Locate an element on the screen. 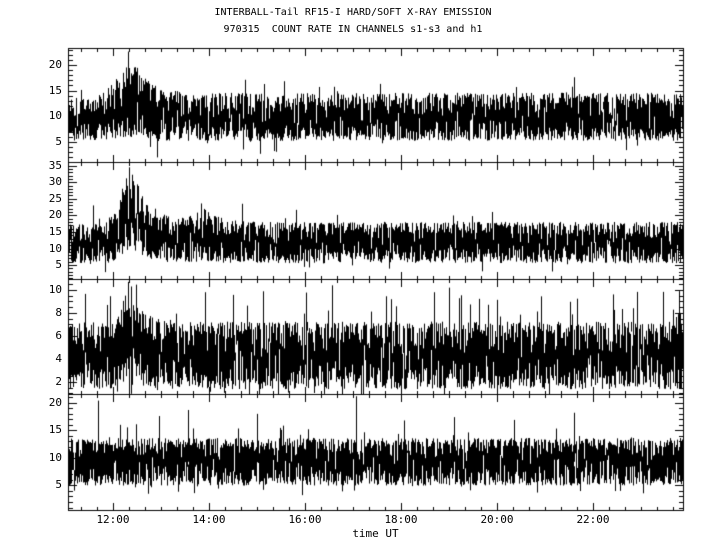 This screenshot has width=720, height=550. y-tick-label-s2: 25 is located at coordinates (55, 198).